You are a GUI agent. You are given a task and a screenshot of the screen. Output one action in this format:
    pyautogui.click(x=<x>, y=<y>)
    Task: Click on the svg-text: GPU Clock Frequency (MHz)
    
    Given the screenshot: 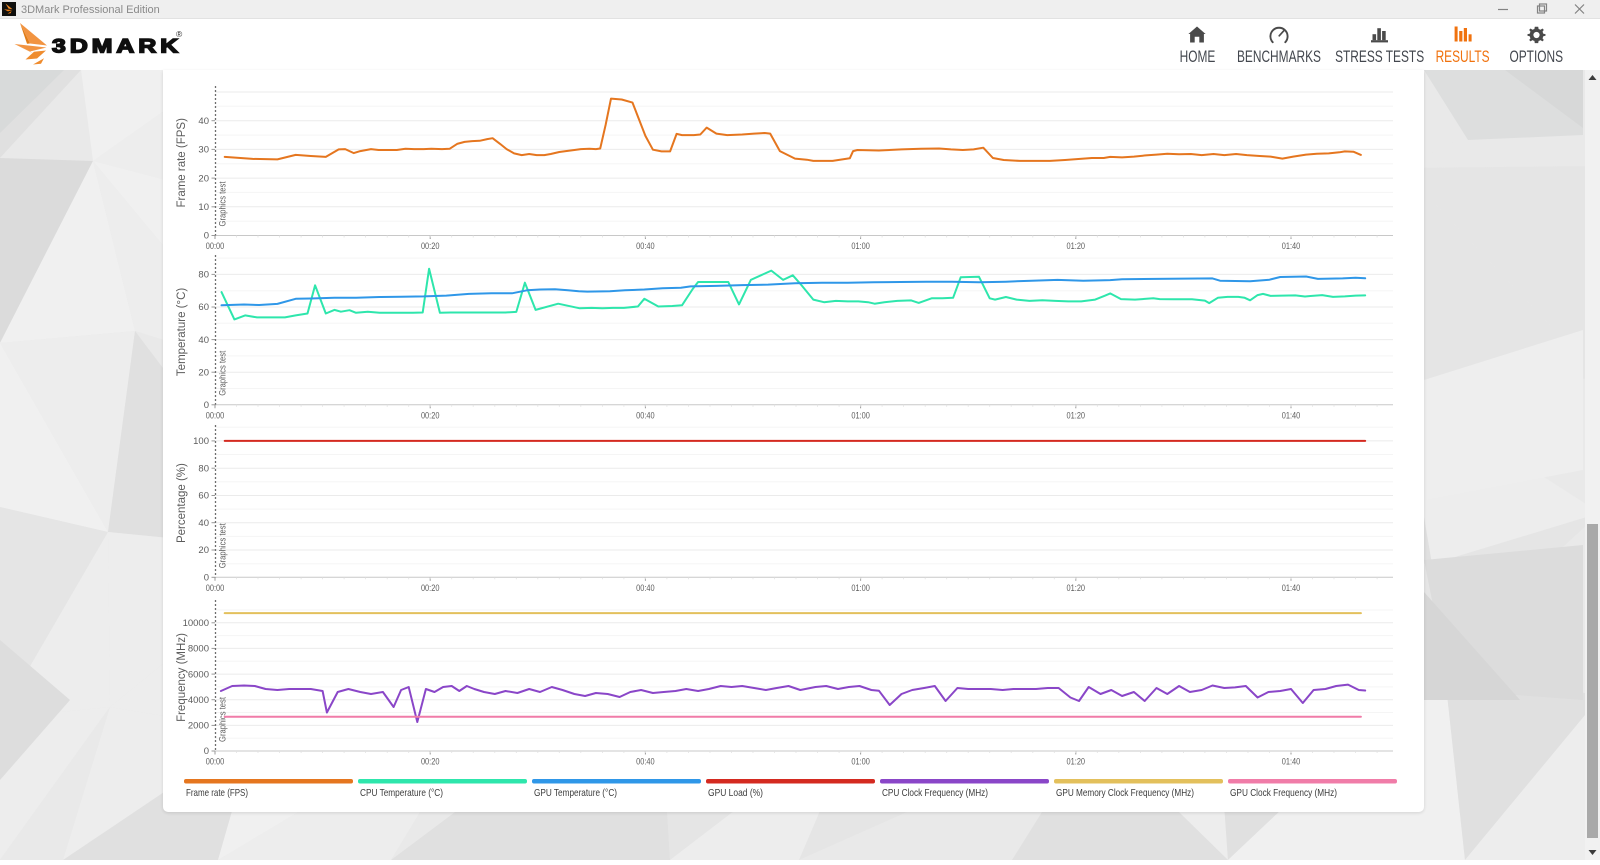 What is the action you would take?
    pyautogui.click(x=1283, y=793)
    